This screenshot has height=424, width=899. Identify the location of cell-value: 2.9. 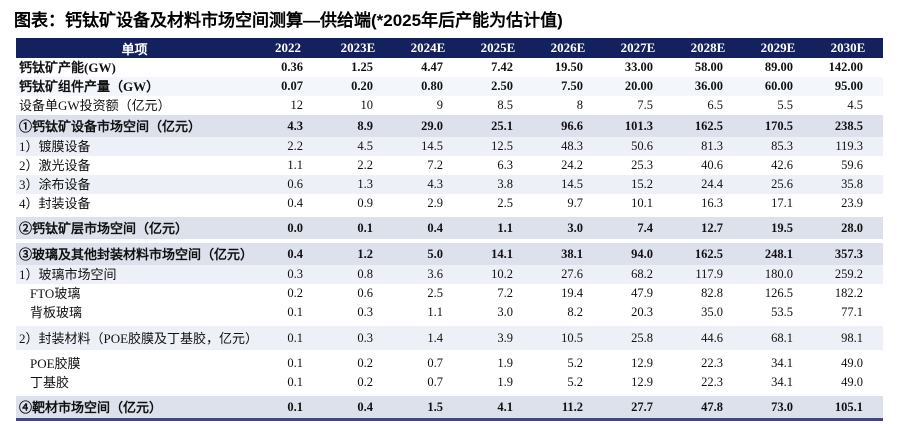
(428, 204).